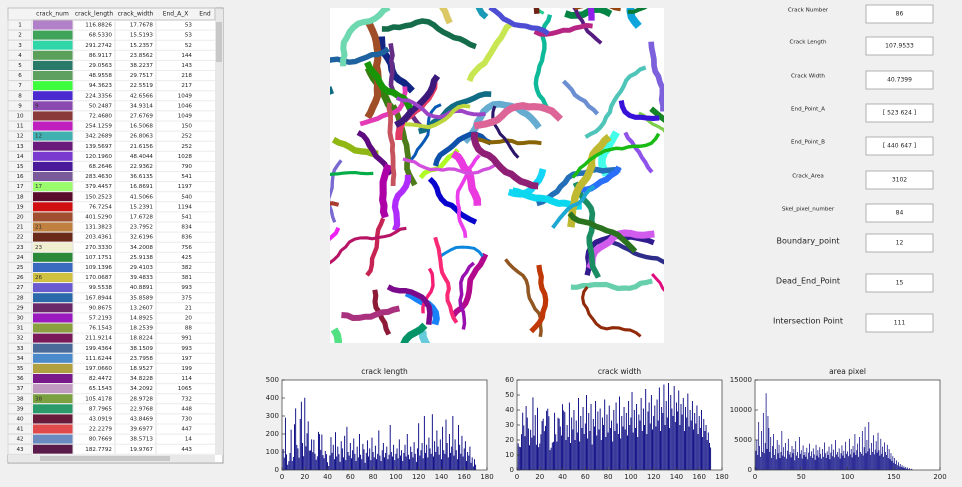 This screenshot has width=962, height=487. What do you see at coordinates (19, 238) in the screenshot?
I see `row-number: 22` at bounding box center [19, 238].